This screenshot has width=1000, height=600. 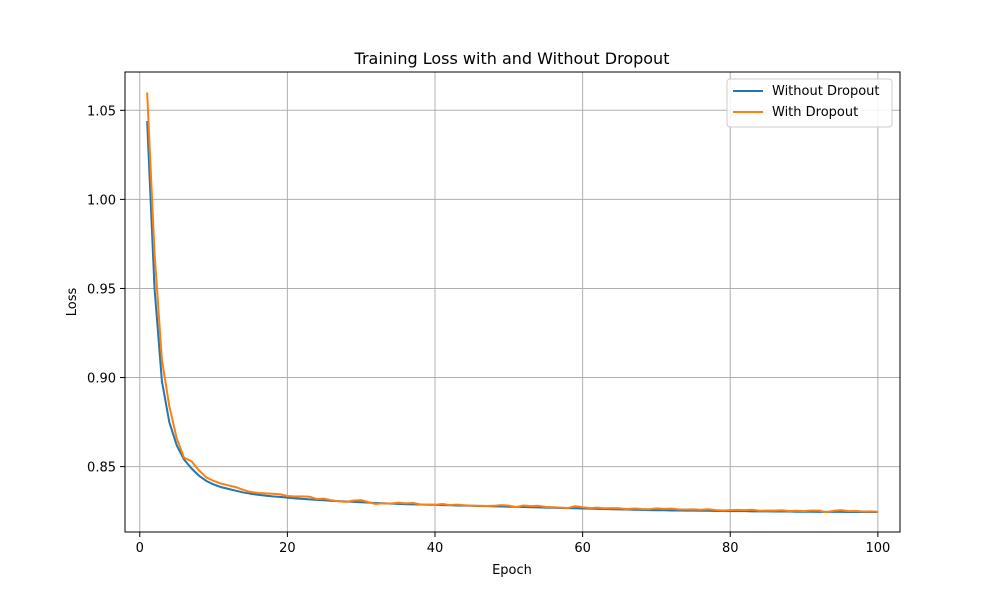 What do you see at coordinates (287, 548) in the screenshot?
I see `x-tick-label: 20` at bounding box center [287, 548].